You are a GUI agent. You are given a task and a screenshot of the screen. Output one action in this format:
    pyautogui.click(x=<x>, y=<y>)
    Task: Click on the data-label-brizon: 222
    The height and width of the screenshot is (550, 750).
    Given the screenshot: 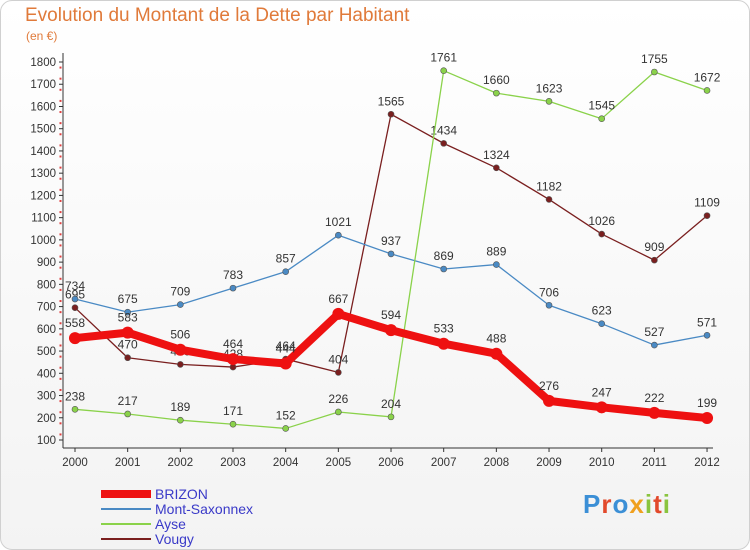 What is the action you would take?
    pyautogui.click(x=654, y=398)
    